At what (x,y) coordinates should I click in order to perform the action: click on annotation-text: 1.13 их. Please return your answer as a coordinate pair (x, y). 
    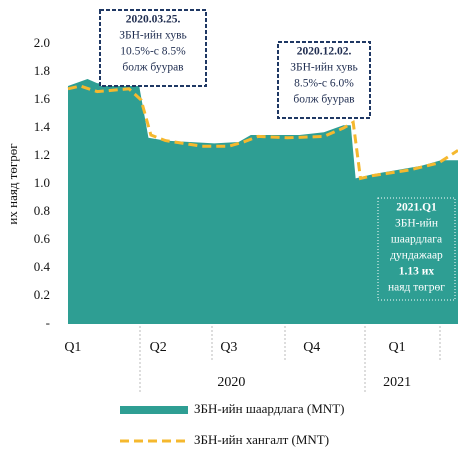
    Looking at the image, I should click on (417, 272).